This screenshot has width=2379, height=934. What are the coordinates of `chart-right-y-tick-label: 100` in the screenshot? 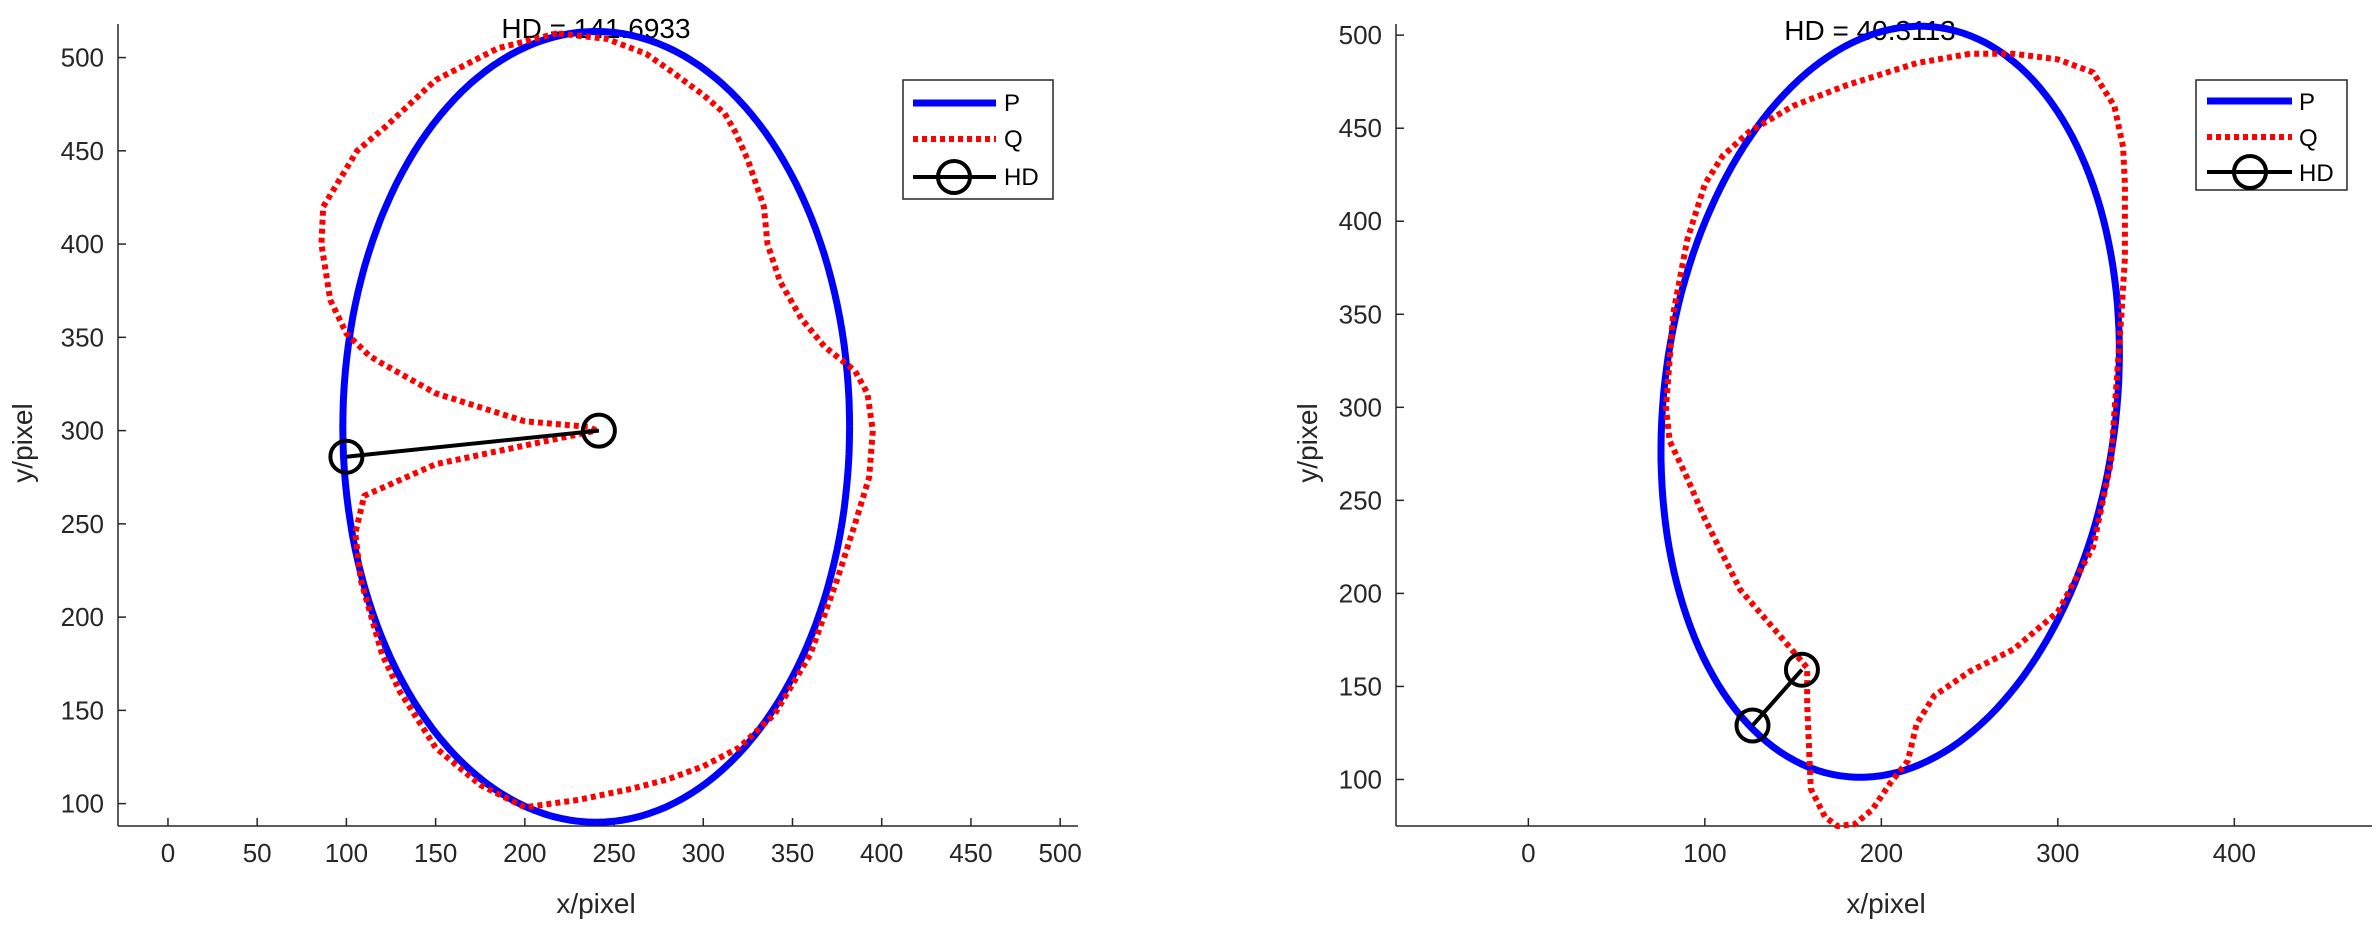 It's located at (1360, 779).